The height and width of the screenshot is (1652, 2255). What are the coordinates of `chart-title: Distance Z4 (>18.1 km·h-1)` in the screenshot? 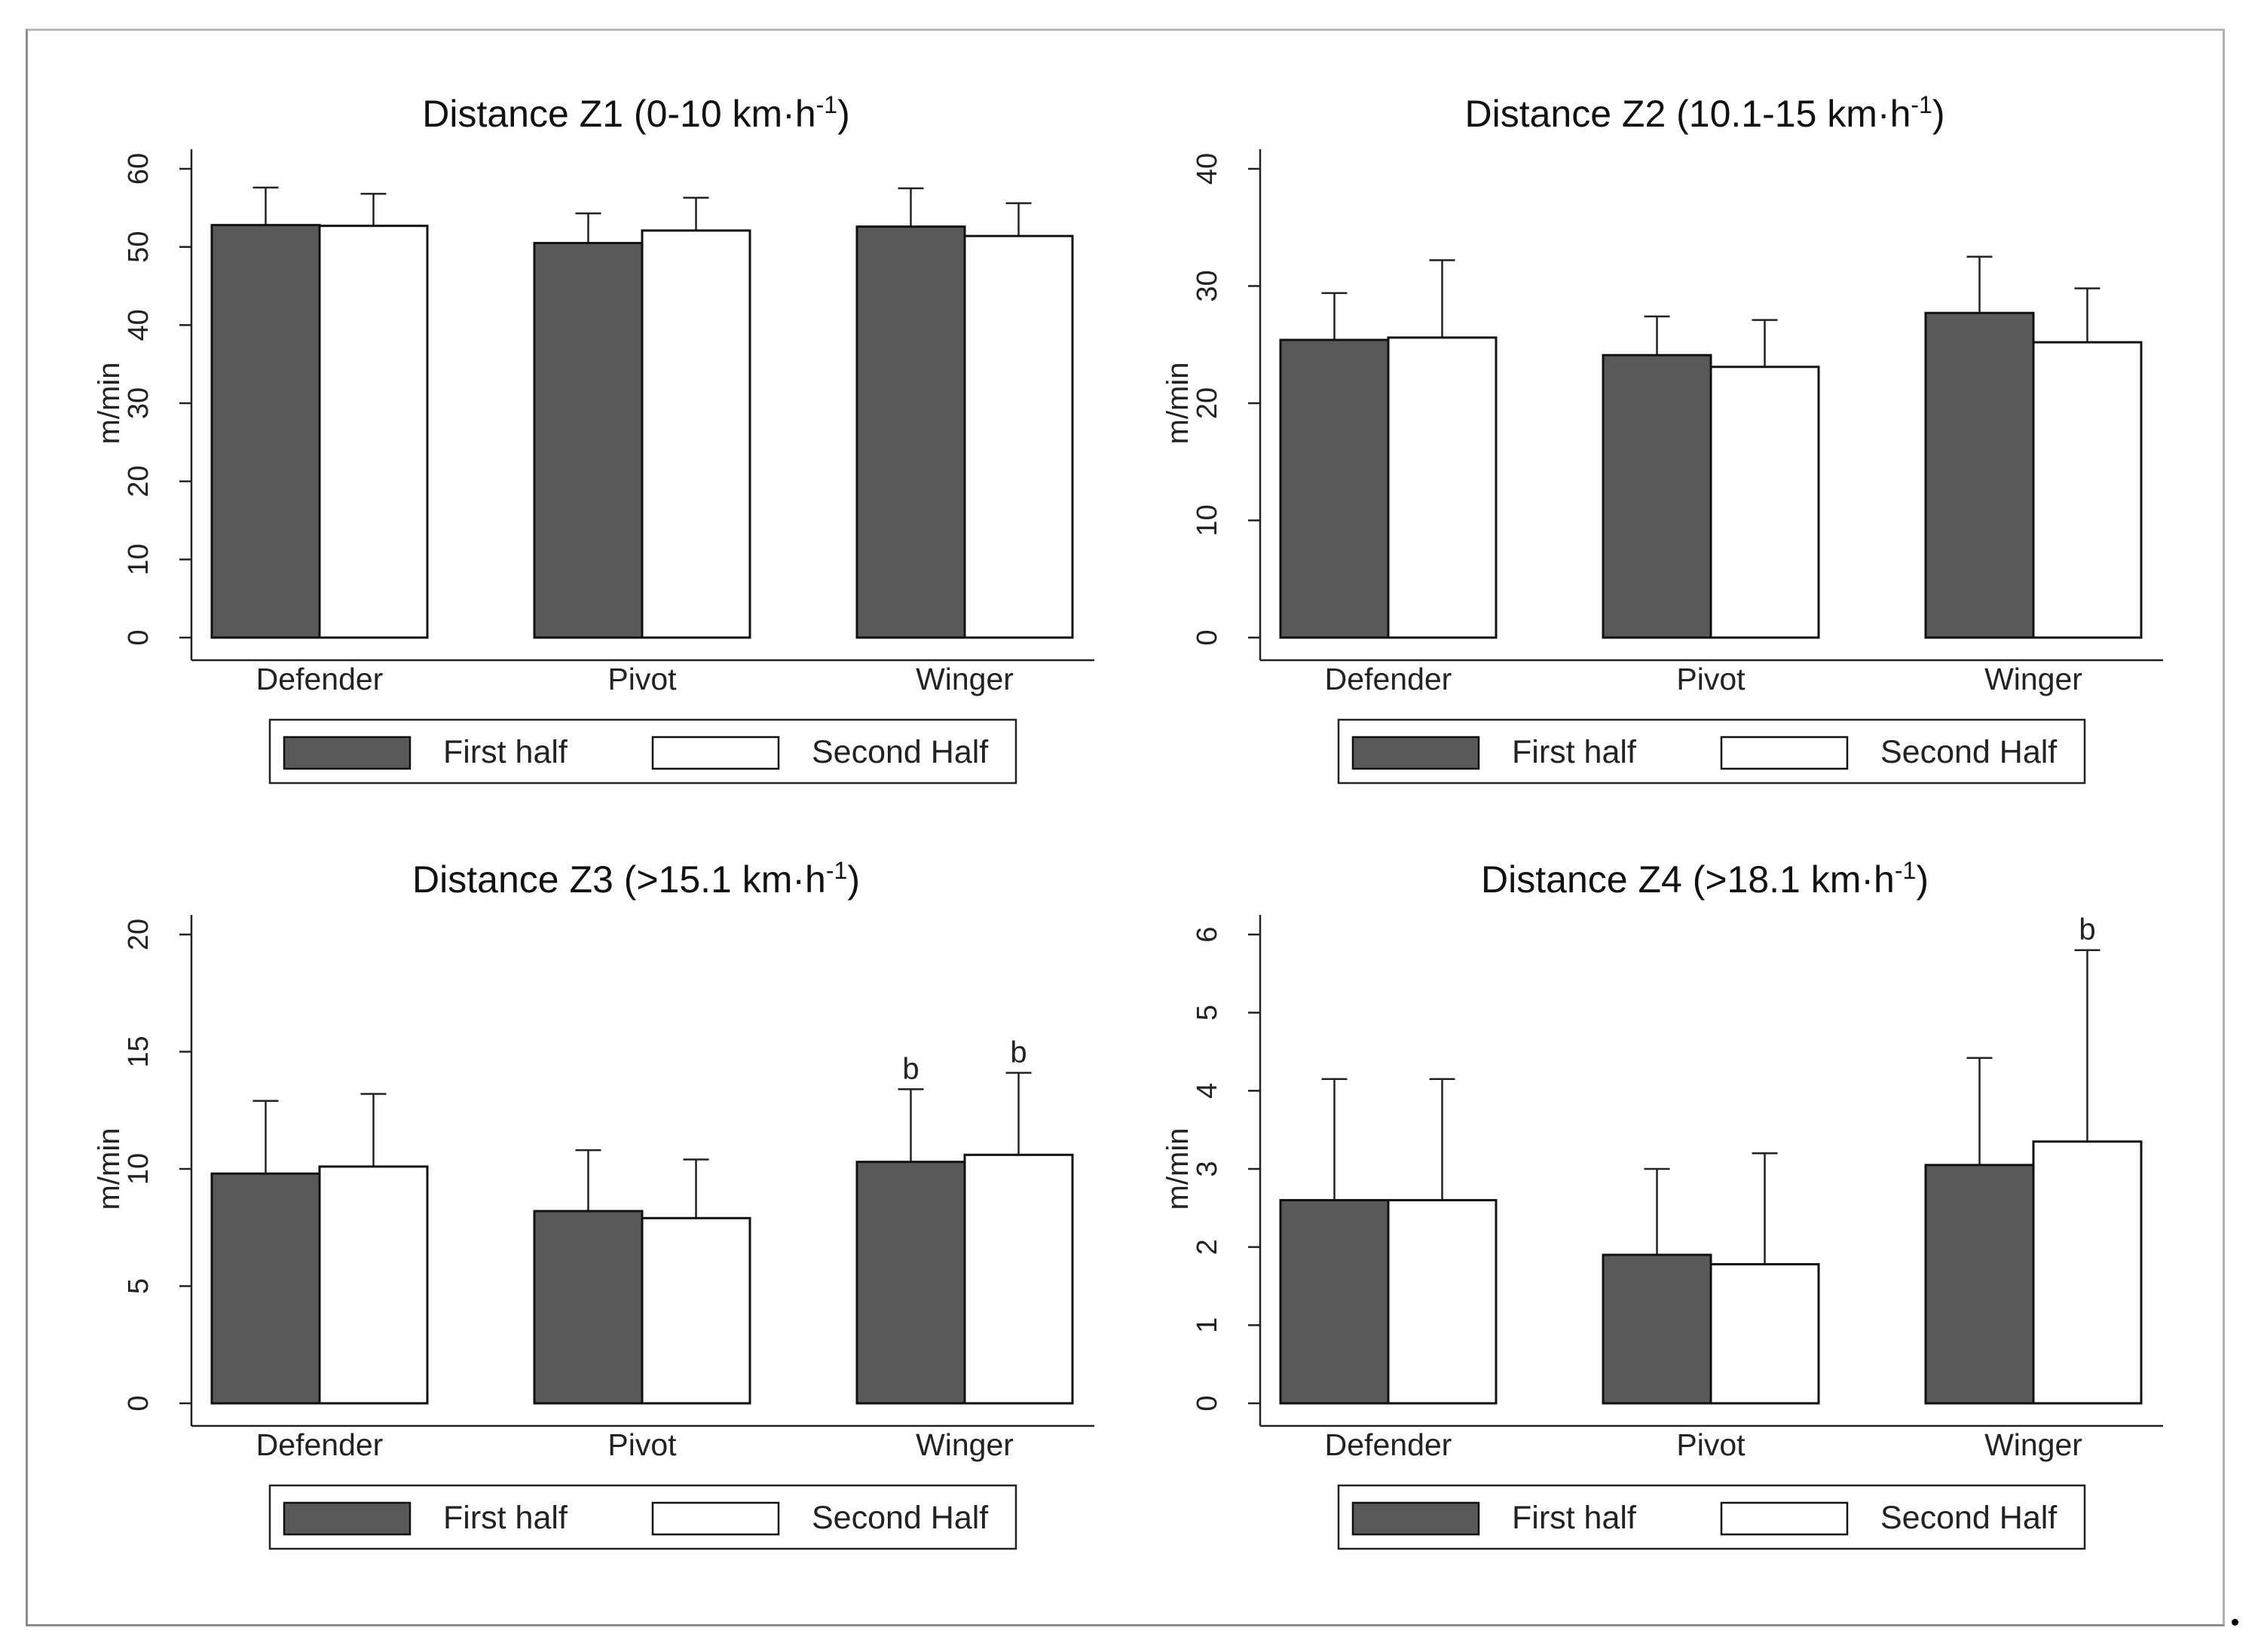 It's located at (1705, 879).